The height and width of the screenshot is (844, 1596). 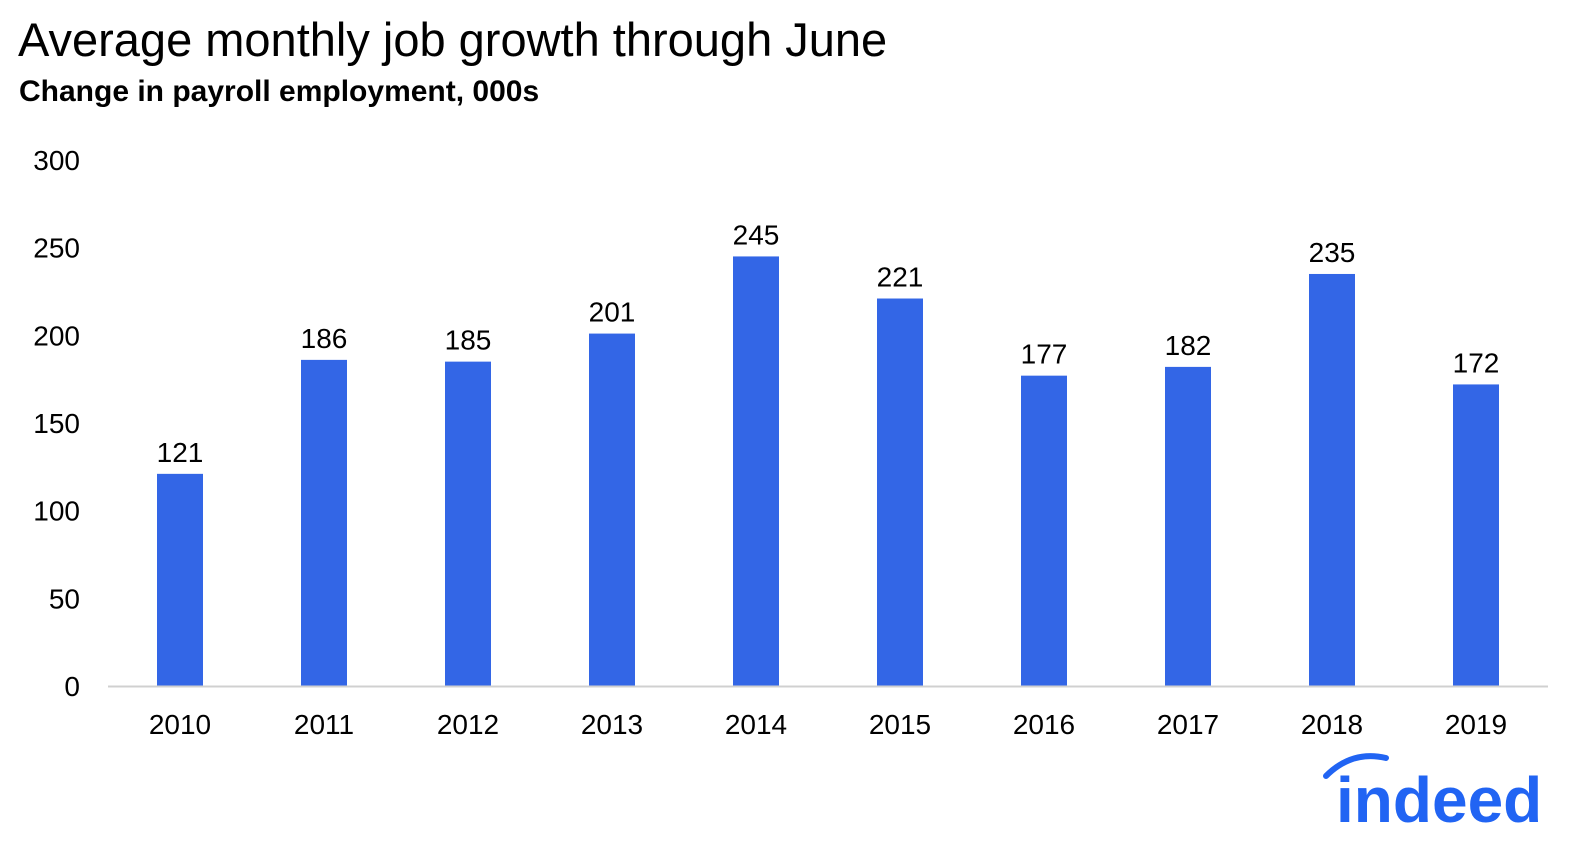 I want to click on bar-2015, so click(x=900, y=492).